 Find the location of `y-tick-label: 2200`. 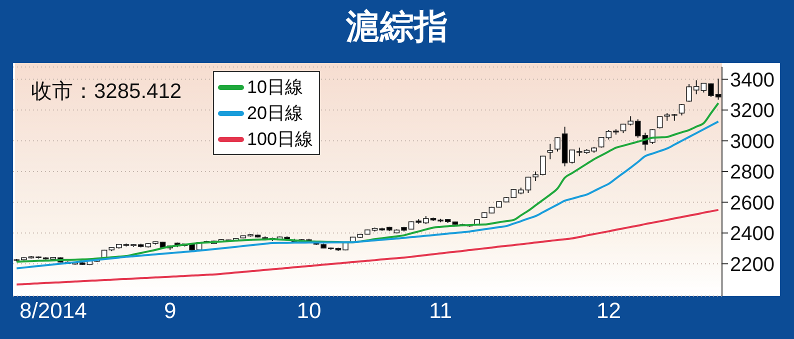

y-tick-label: 2200 is located at coordinates (752, 265).